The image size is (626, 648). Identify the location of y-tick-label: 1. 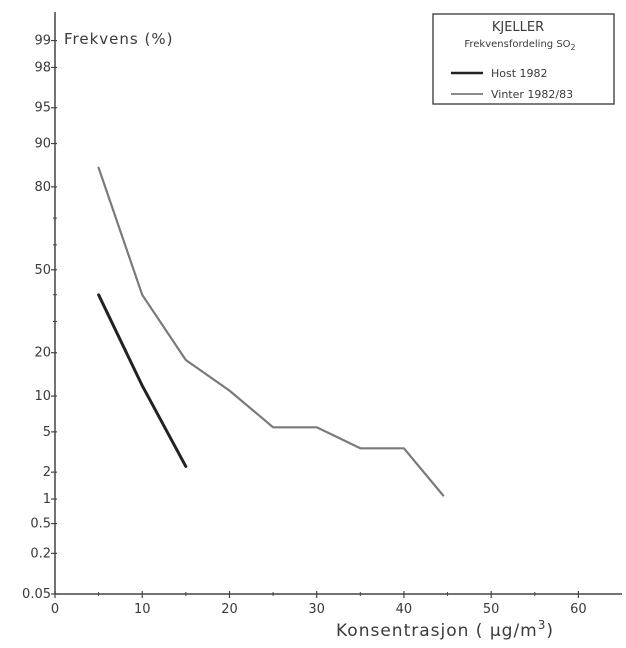
(47, 499).